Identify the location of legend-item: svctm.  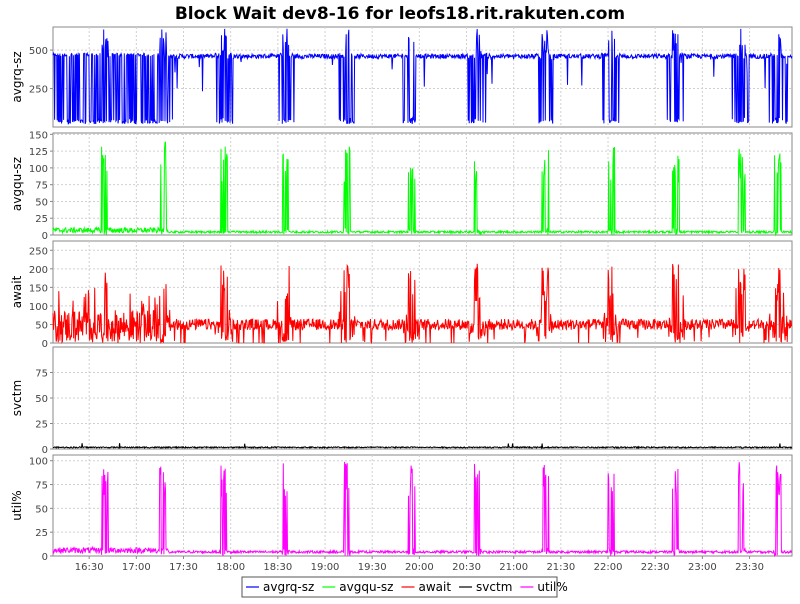
(485, 587).